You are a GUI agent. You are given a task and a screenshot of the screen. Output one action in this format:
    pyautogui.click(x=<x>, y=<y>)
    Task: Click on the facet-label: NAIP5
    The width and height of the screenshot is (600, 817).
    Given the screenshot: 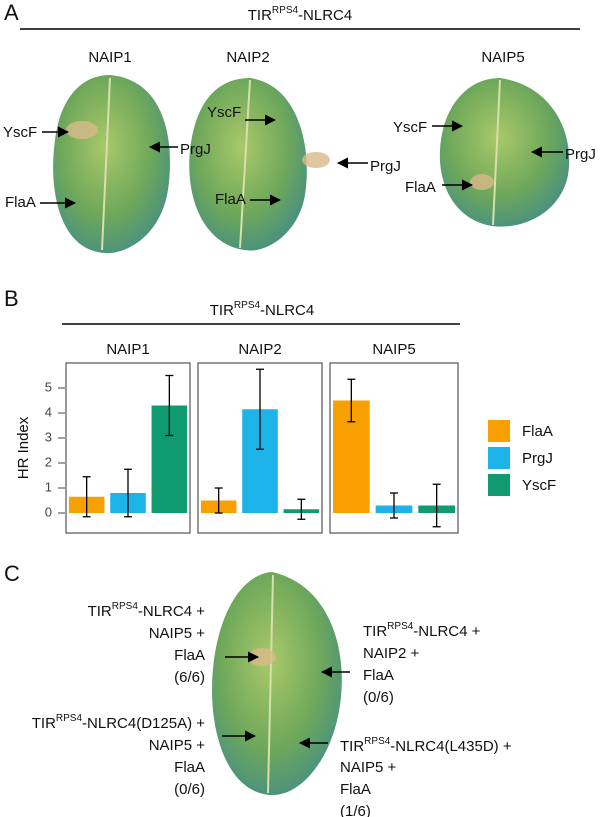 What is the action you would take?
    pyautogui.click(x=393, y=349)
    